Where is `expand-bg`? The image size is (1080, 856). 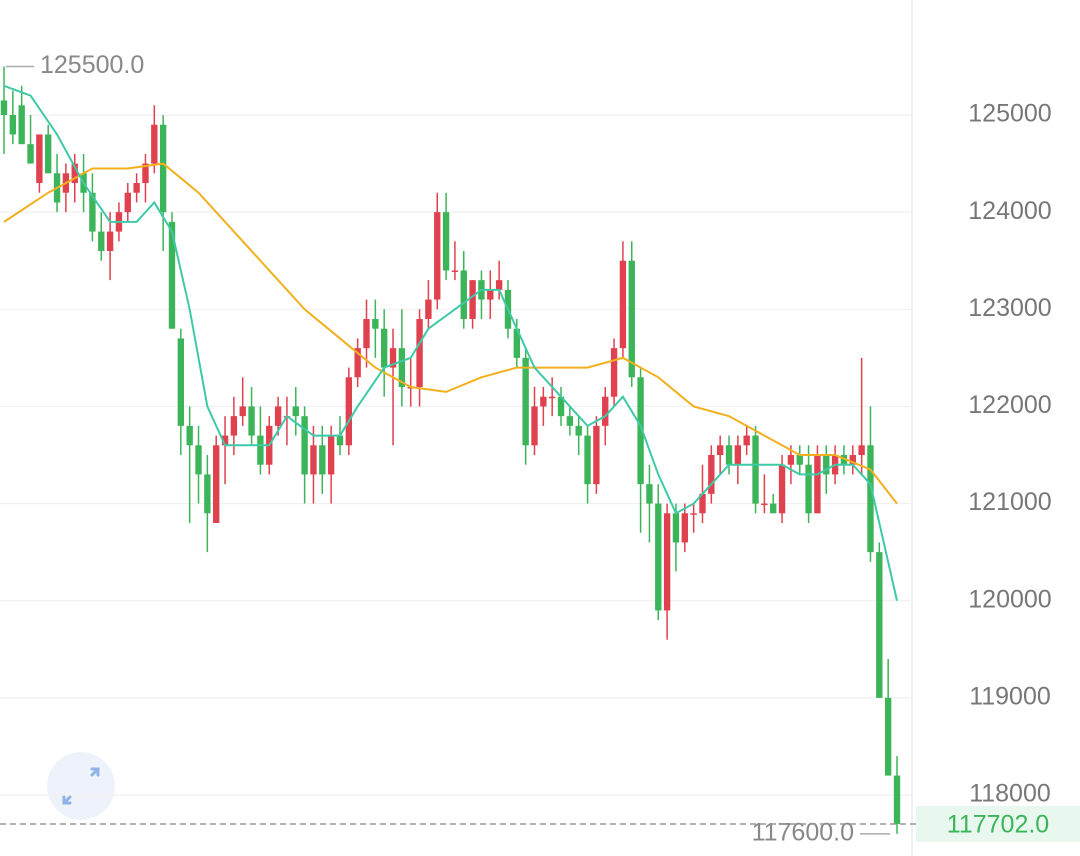
expand-bg is located at coordinates (81, 786).